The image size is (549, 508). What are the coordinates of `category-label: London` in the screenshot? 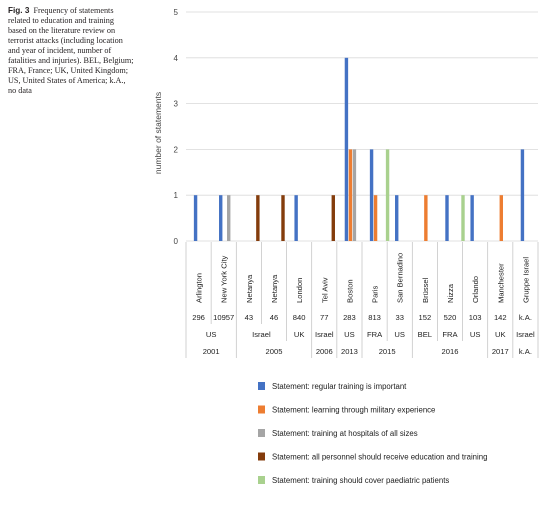 It's located at (299, 290).